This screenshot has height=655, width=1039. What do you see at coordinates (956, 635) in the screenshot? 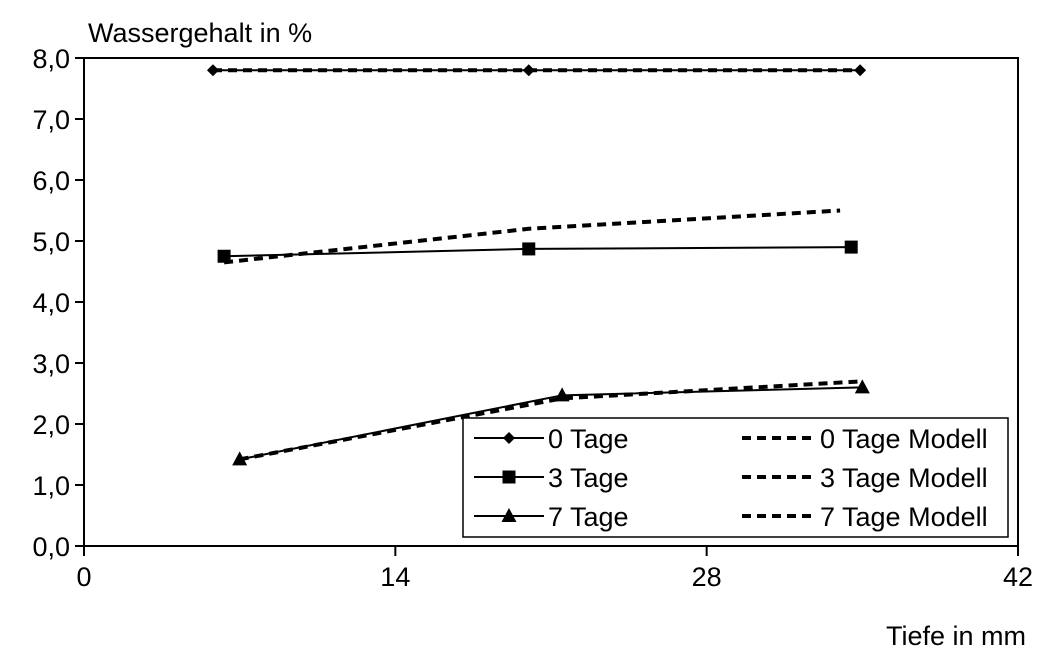
I see `x-axis-label: Tiefe in mm` at bounding box center [956, 635].